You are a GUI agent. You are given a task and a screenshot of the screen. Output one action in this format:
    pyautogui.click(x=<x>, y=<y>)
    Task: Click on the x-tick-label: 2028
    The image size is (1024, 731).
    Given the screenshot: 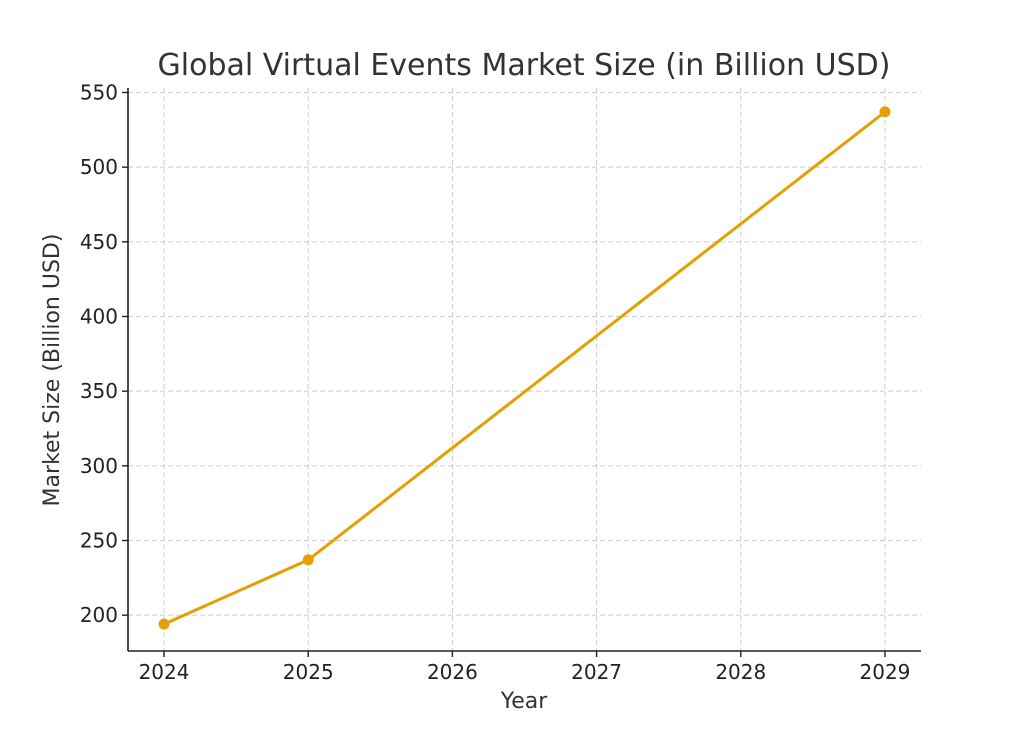 What is the action you would take?
    pyautogui.click(x=740, y=672)
    